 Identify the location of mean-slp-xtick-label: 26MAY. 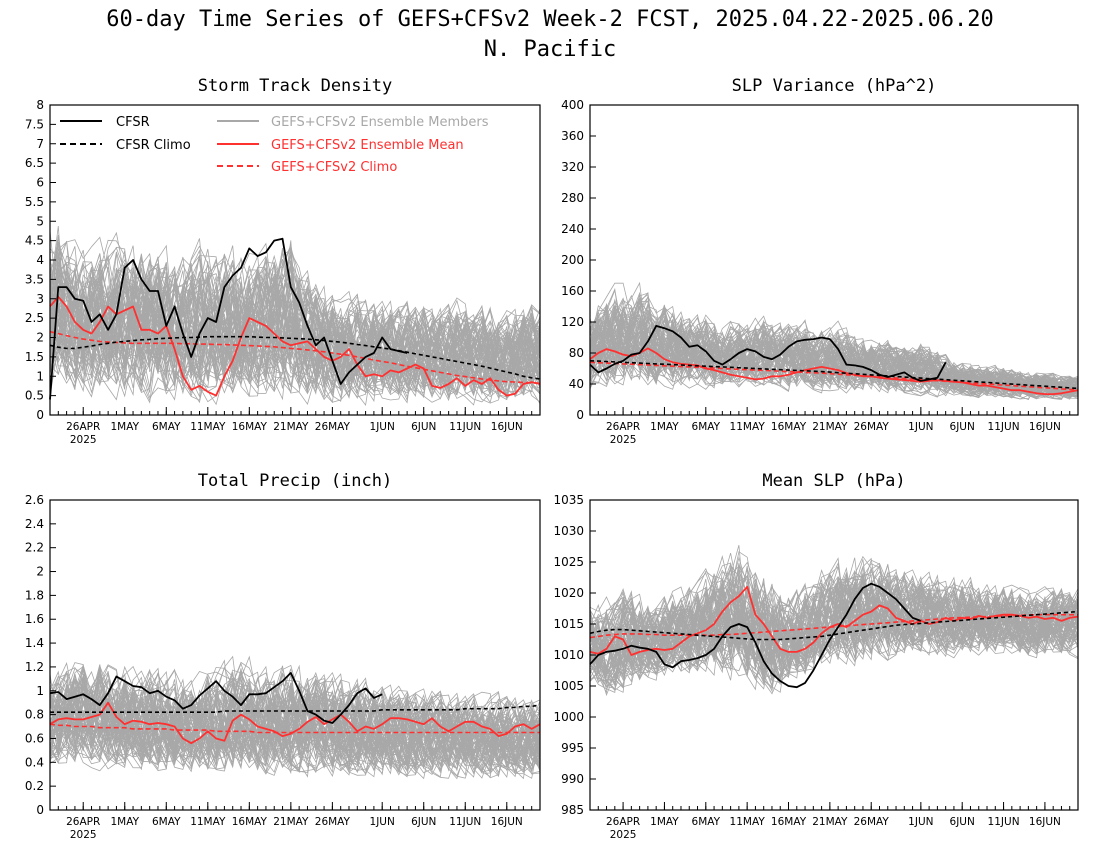
(872, 822).